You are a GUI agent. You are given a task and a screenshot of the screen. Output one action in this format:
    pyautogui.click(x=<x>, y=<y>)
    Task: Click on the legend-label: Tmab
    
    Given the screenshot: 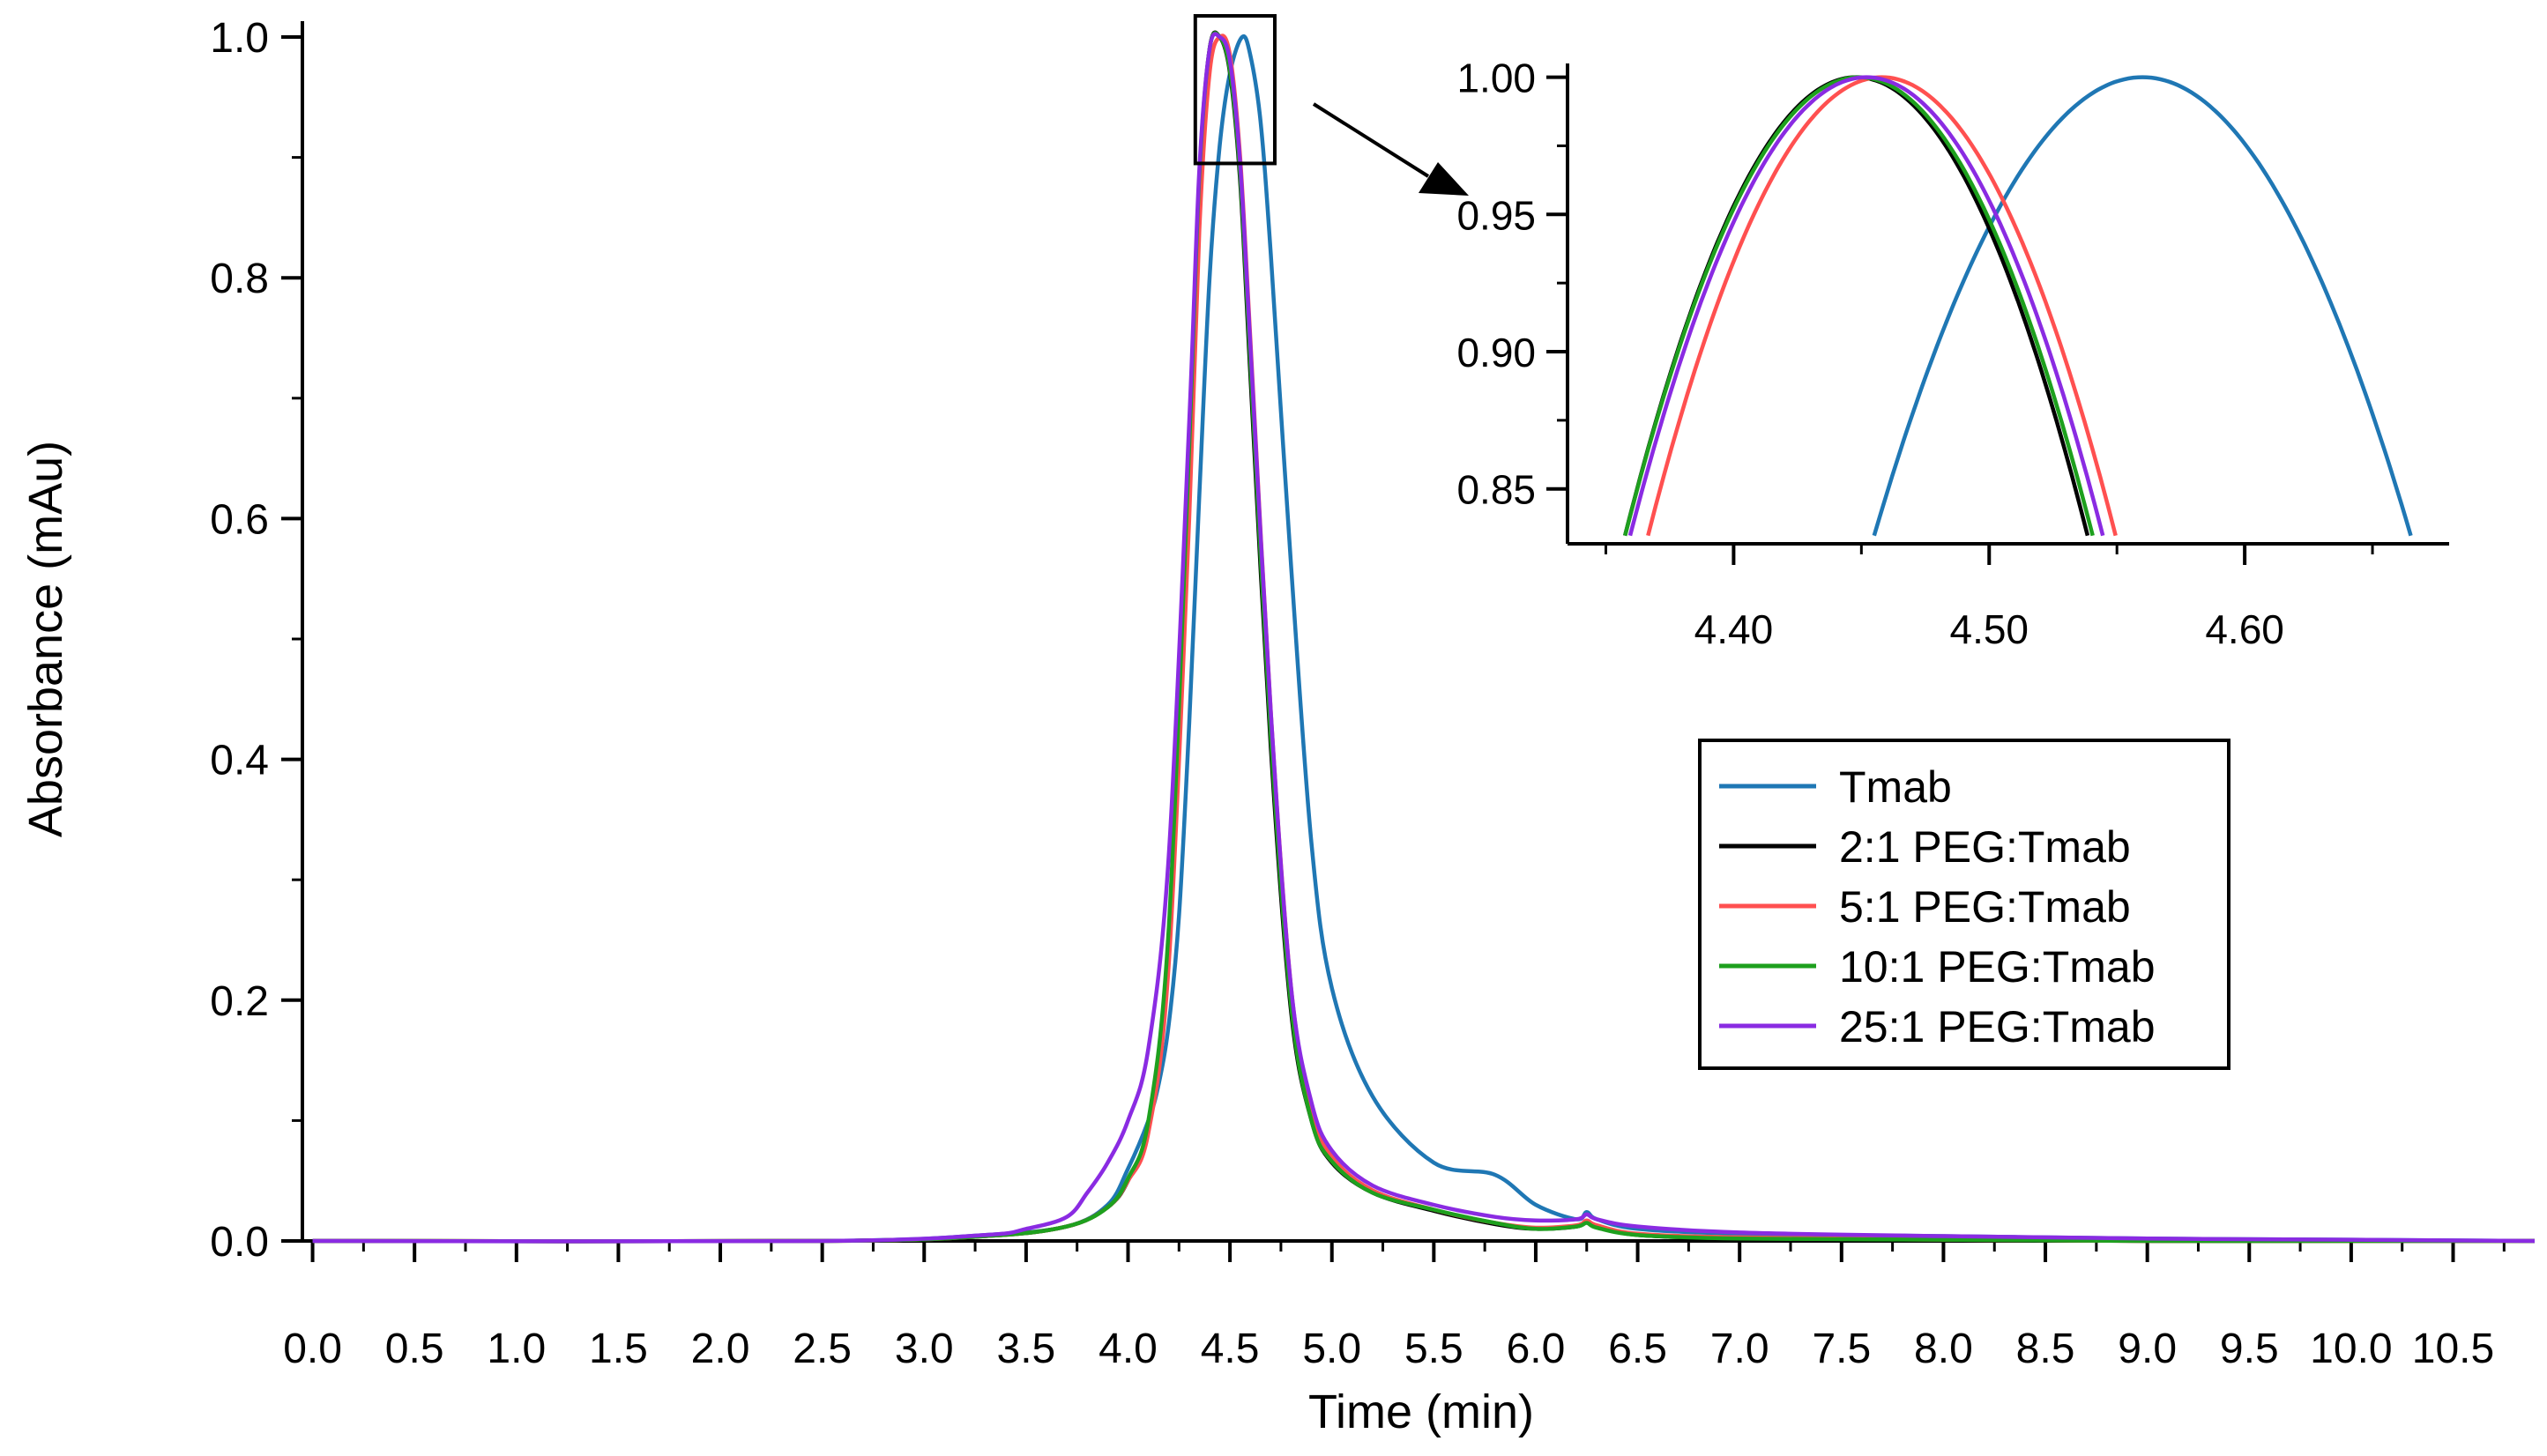 What is the action you would take?
    pyautogui.click(x=1896, y=787)
    